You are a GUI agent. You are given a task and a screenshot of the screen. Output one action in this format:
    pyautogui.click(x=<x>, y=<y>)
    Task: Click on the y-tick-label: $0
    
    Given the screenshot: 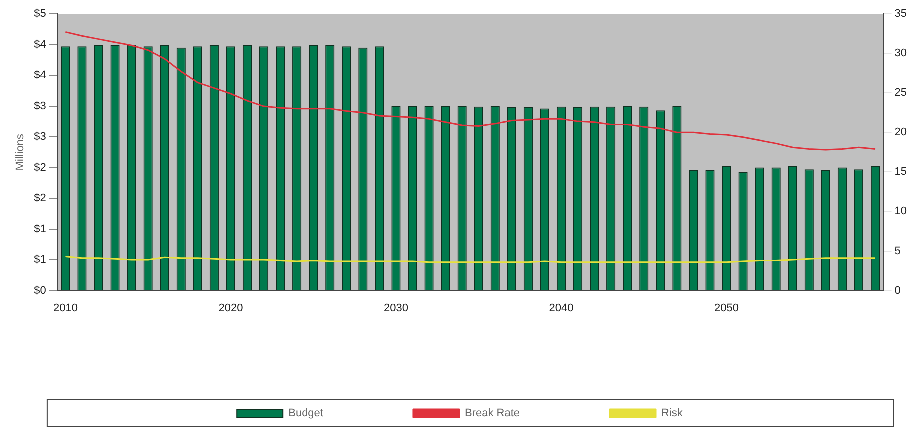 What is the action you would take?
    pyautogui.click(x=40, y=290)
    